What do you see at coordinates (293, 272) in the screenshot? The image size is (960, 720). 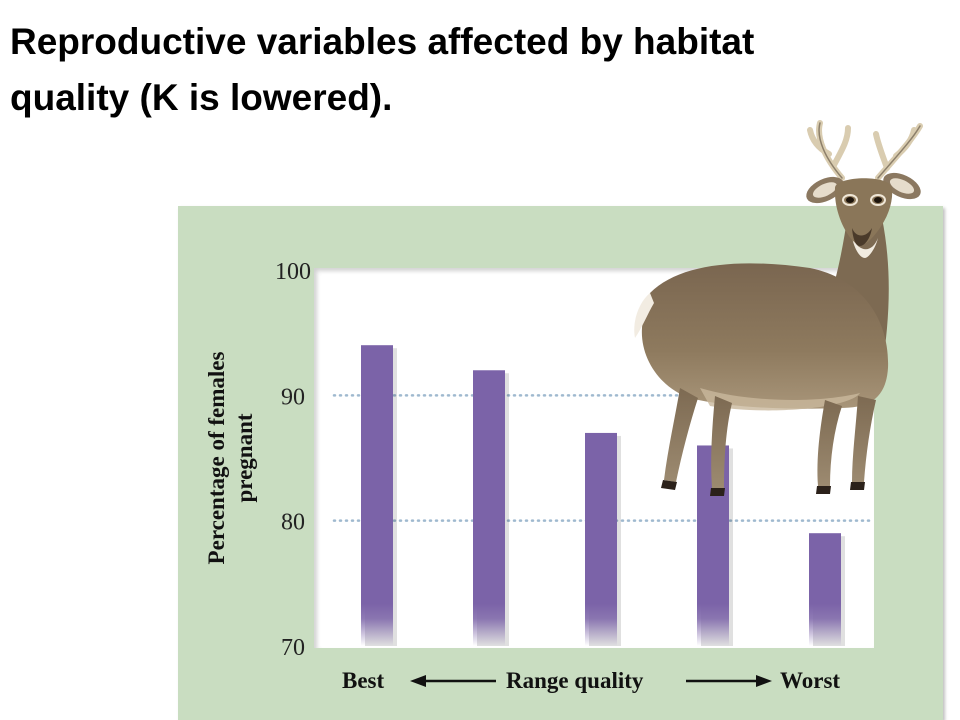 I see `y-tick-label: 100` at bounding box center [293, 272].